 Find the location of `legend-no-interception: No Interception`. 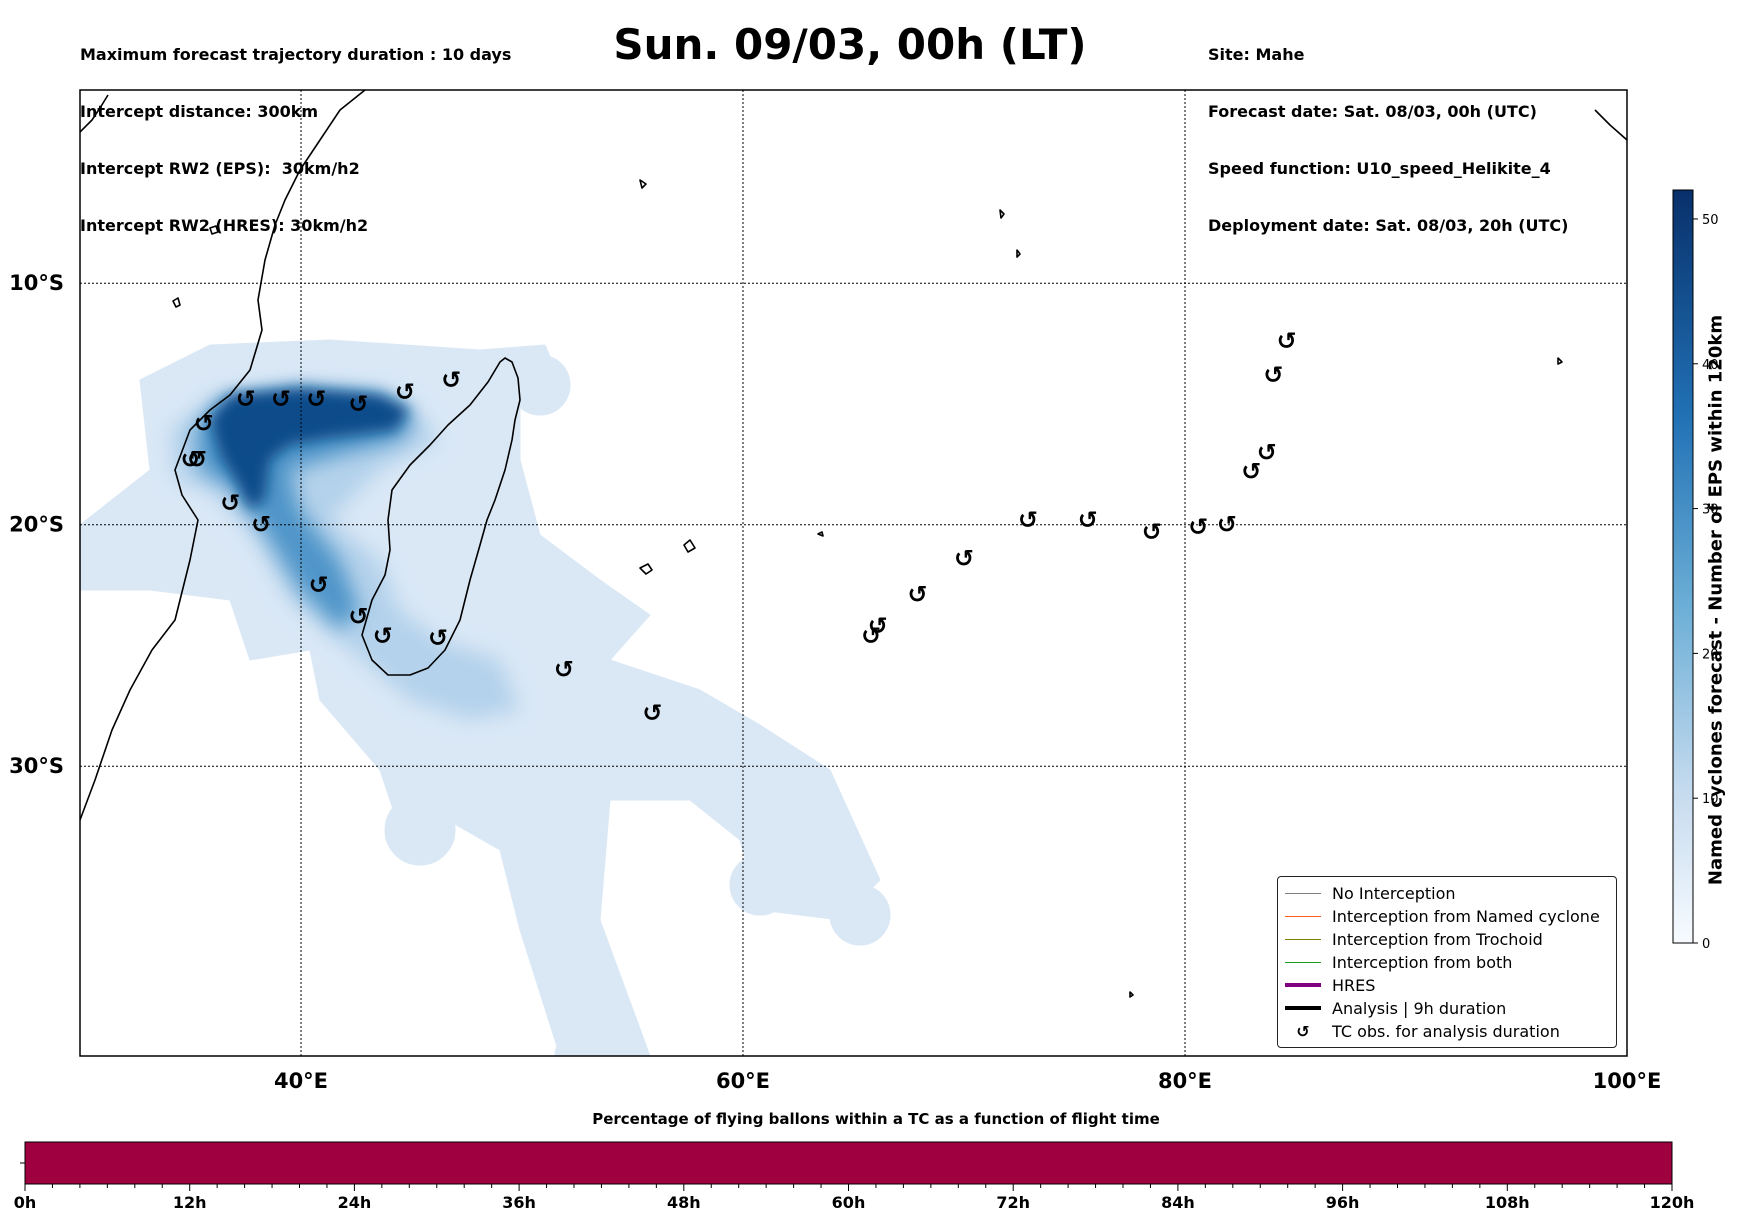

legend-no-interception: No Interception is located at coordinates (1367, 893).